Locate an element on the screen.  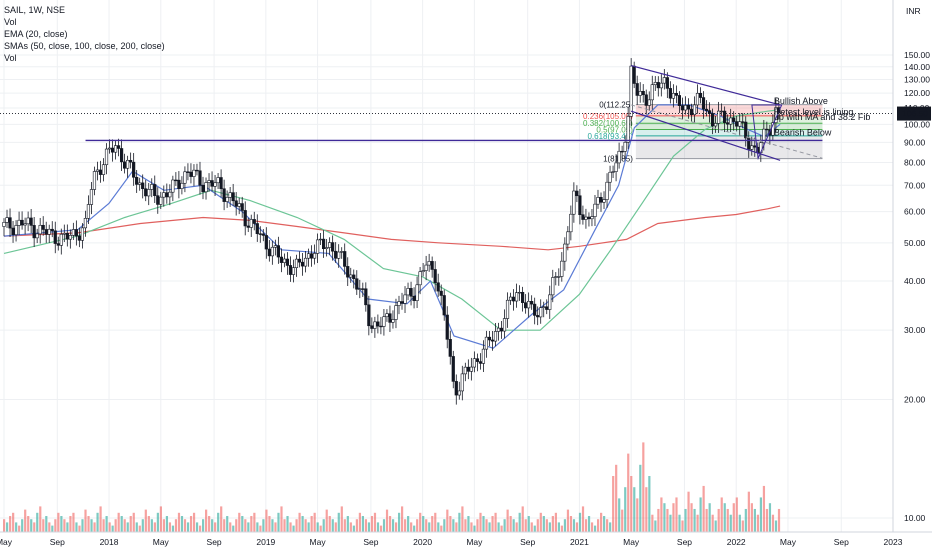
volume-label: Vol is located at coordinates (10, 22).